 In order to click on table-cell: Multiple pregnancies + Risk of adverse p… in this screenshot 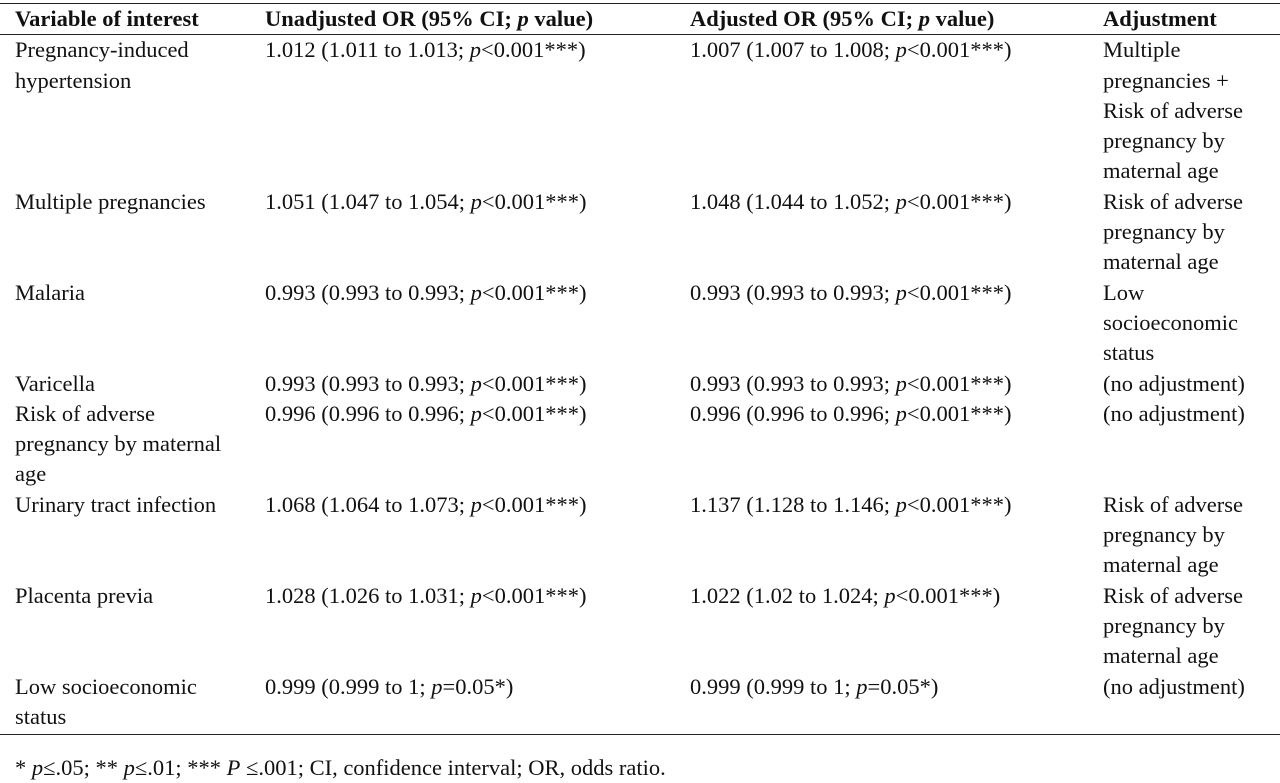, I will do `click(1173, 110)`.